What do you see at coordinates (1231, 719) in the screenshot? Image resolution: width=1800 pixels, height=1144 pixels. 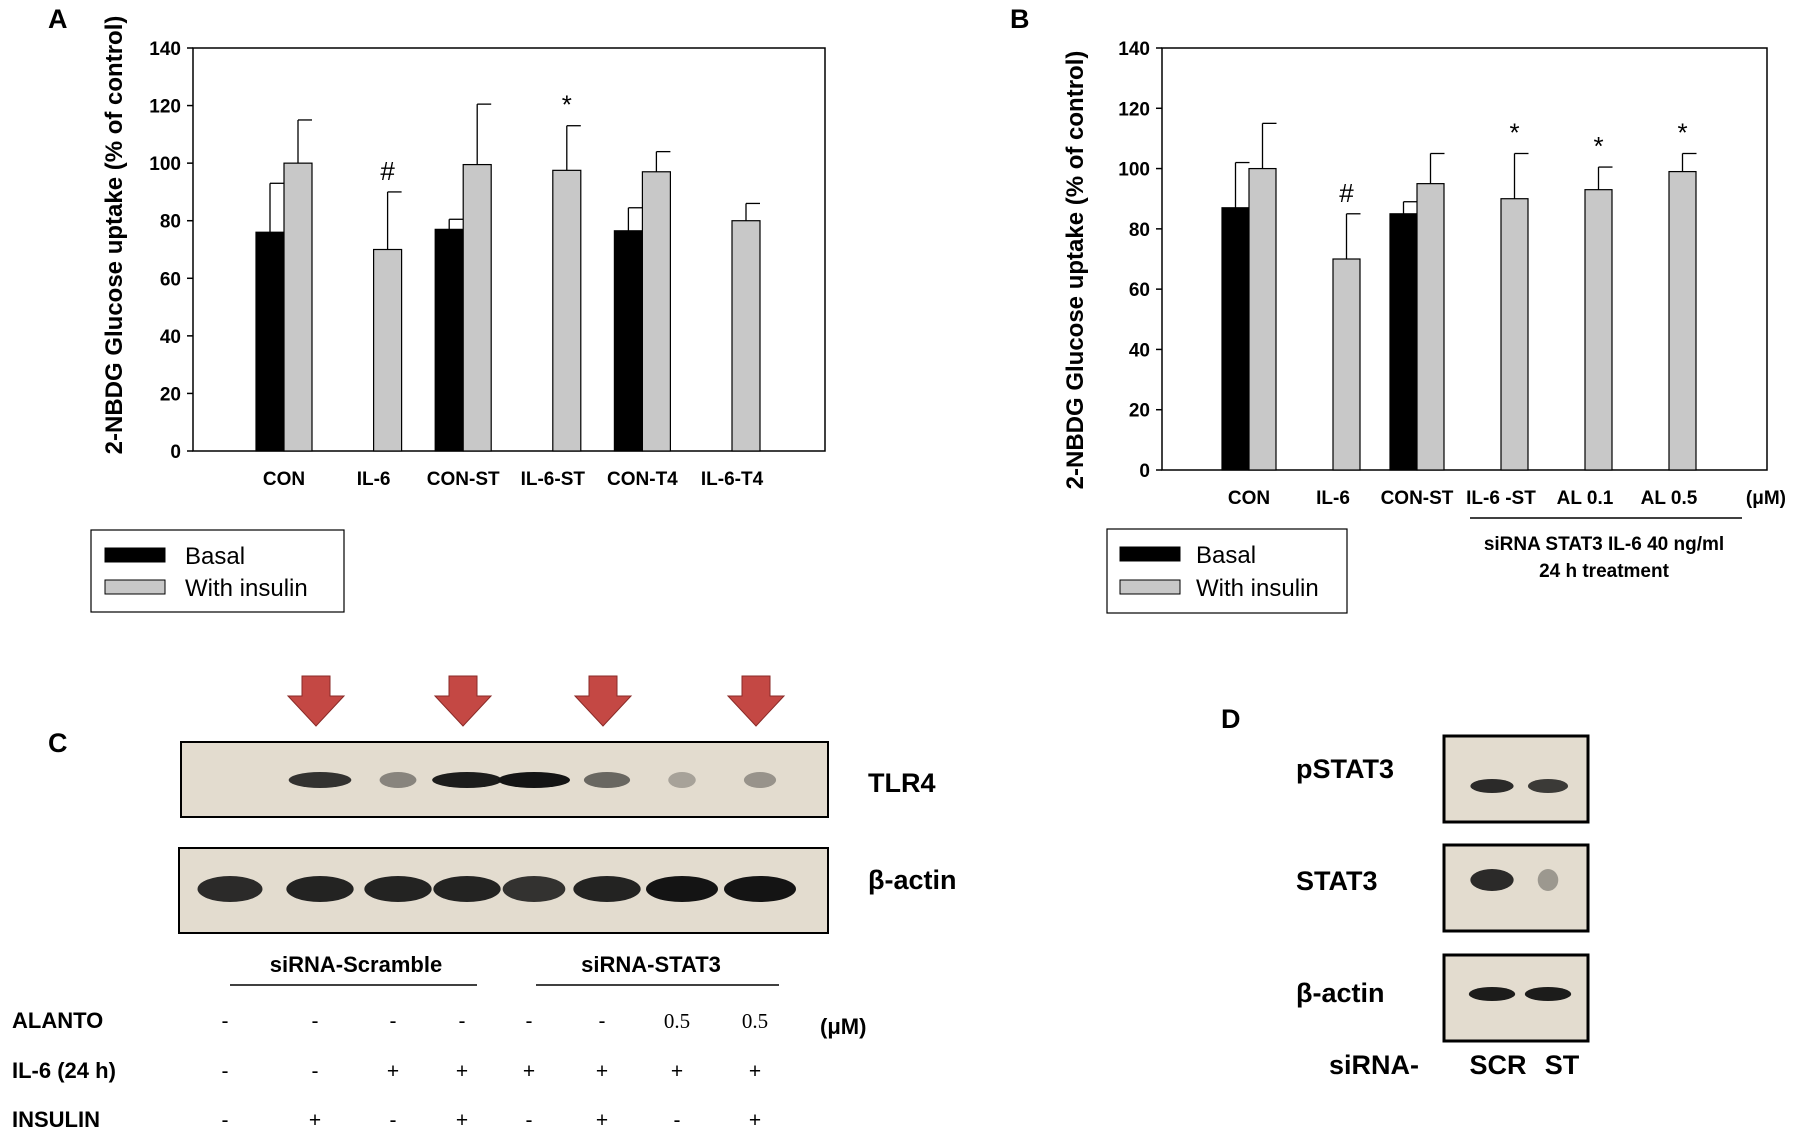 I see `panel-label-d: D` at bounding box center [1231, 719].